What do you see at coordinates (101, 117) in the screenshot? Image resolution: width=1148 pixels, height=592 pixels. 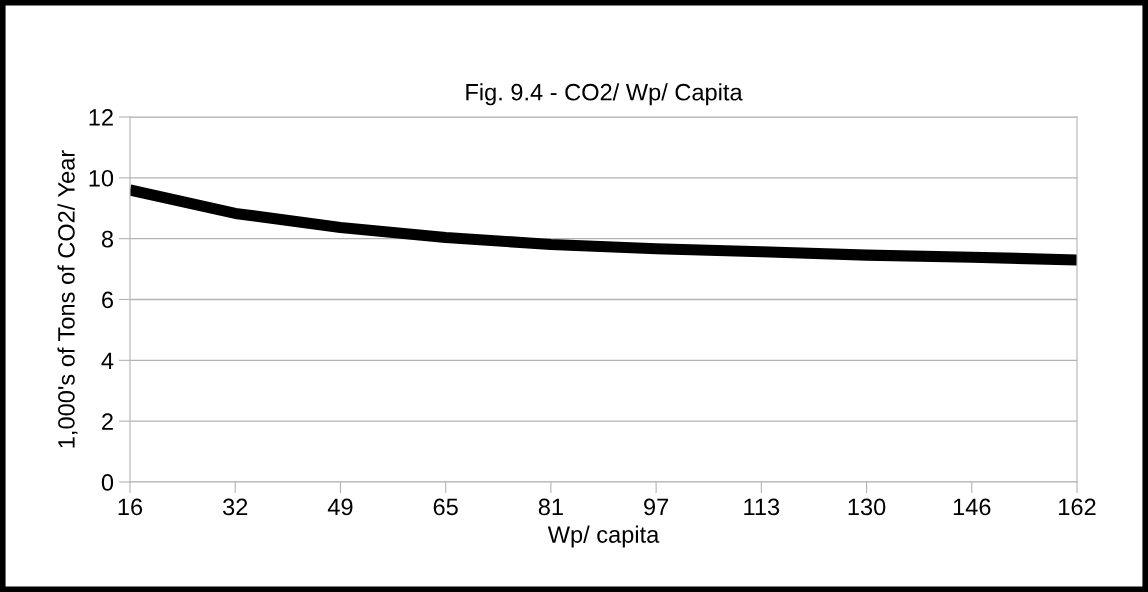 I see `y-tick-label: 12` at bounding box center [101, 117].